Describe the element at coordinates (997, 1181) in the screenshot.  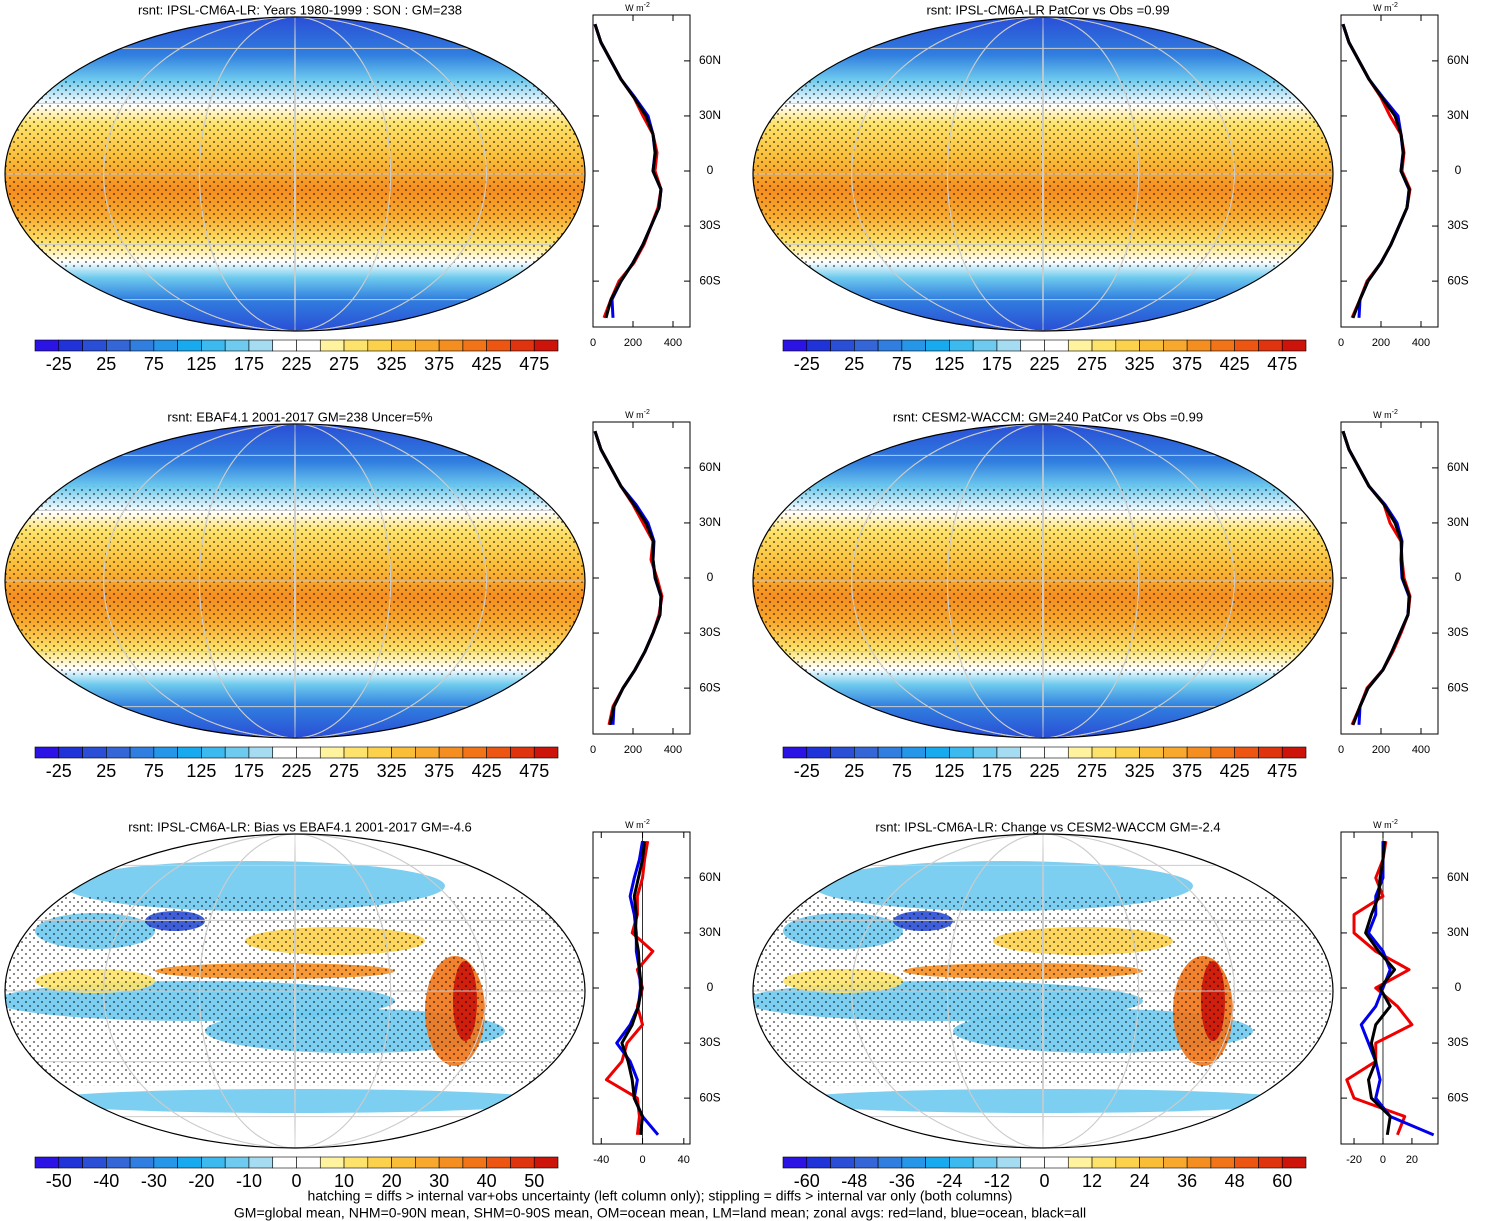
I see `colorbar-label: -12` at that location.